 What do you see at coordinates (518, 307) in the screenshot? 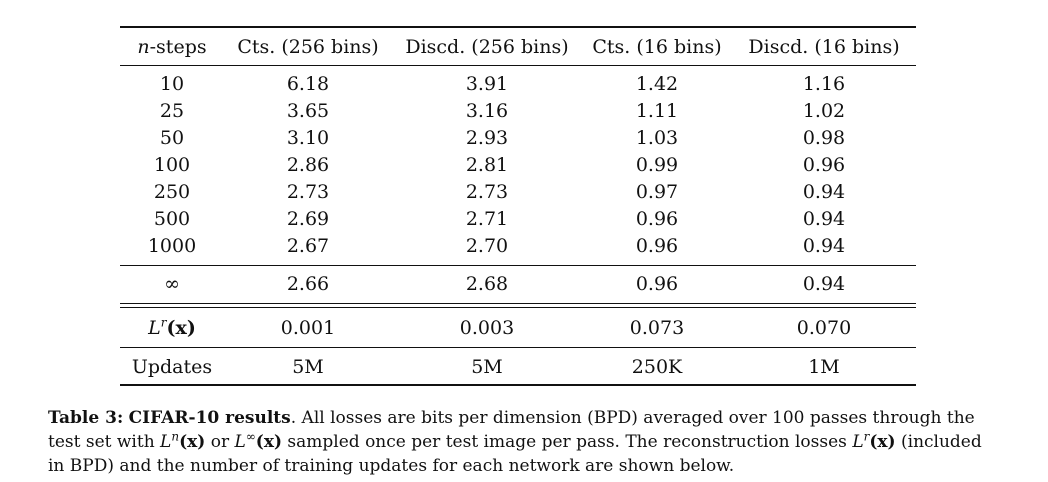
I see `double-rule-bottom` at bounding box center [518, 307].